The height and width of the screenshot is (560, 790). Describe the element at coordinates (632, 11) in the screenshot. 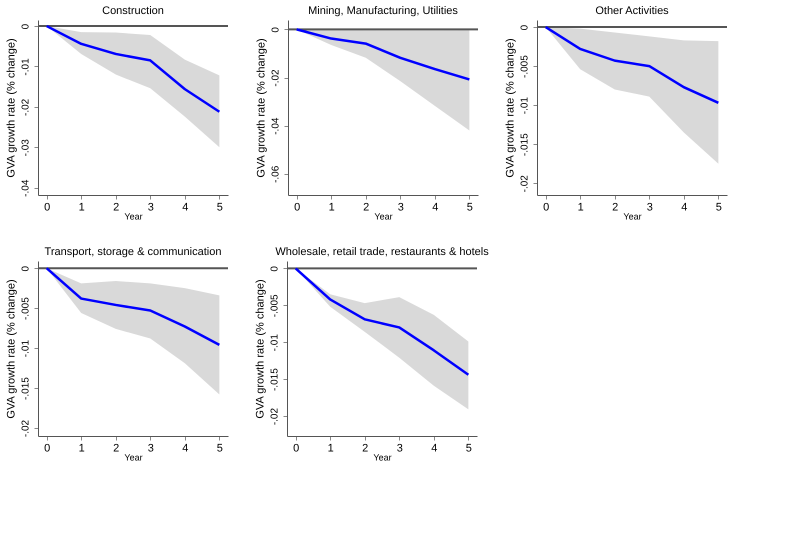

I see `chart-title: Other Activities` at that location.